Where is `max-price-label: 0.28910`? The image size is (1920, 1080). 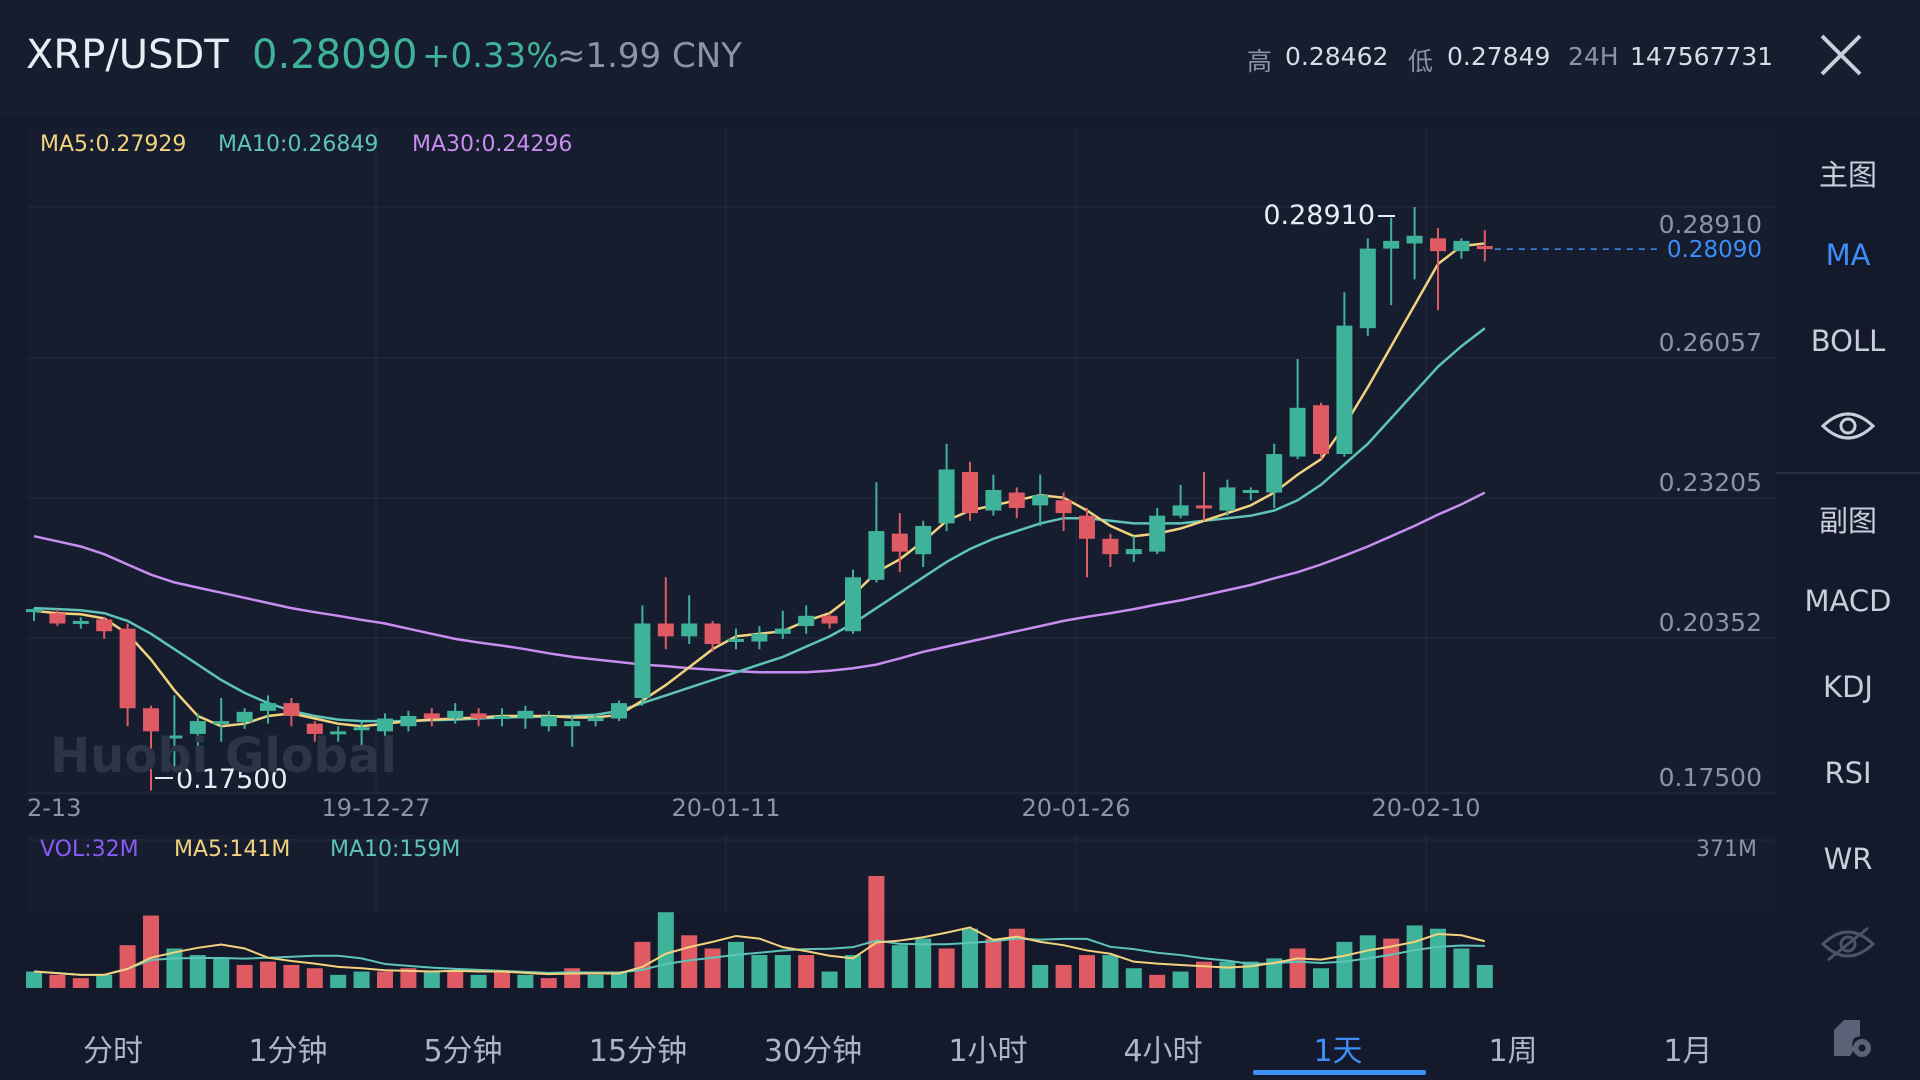 max-price-label: 0.28910 is located at coordinates (1319, 215).